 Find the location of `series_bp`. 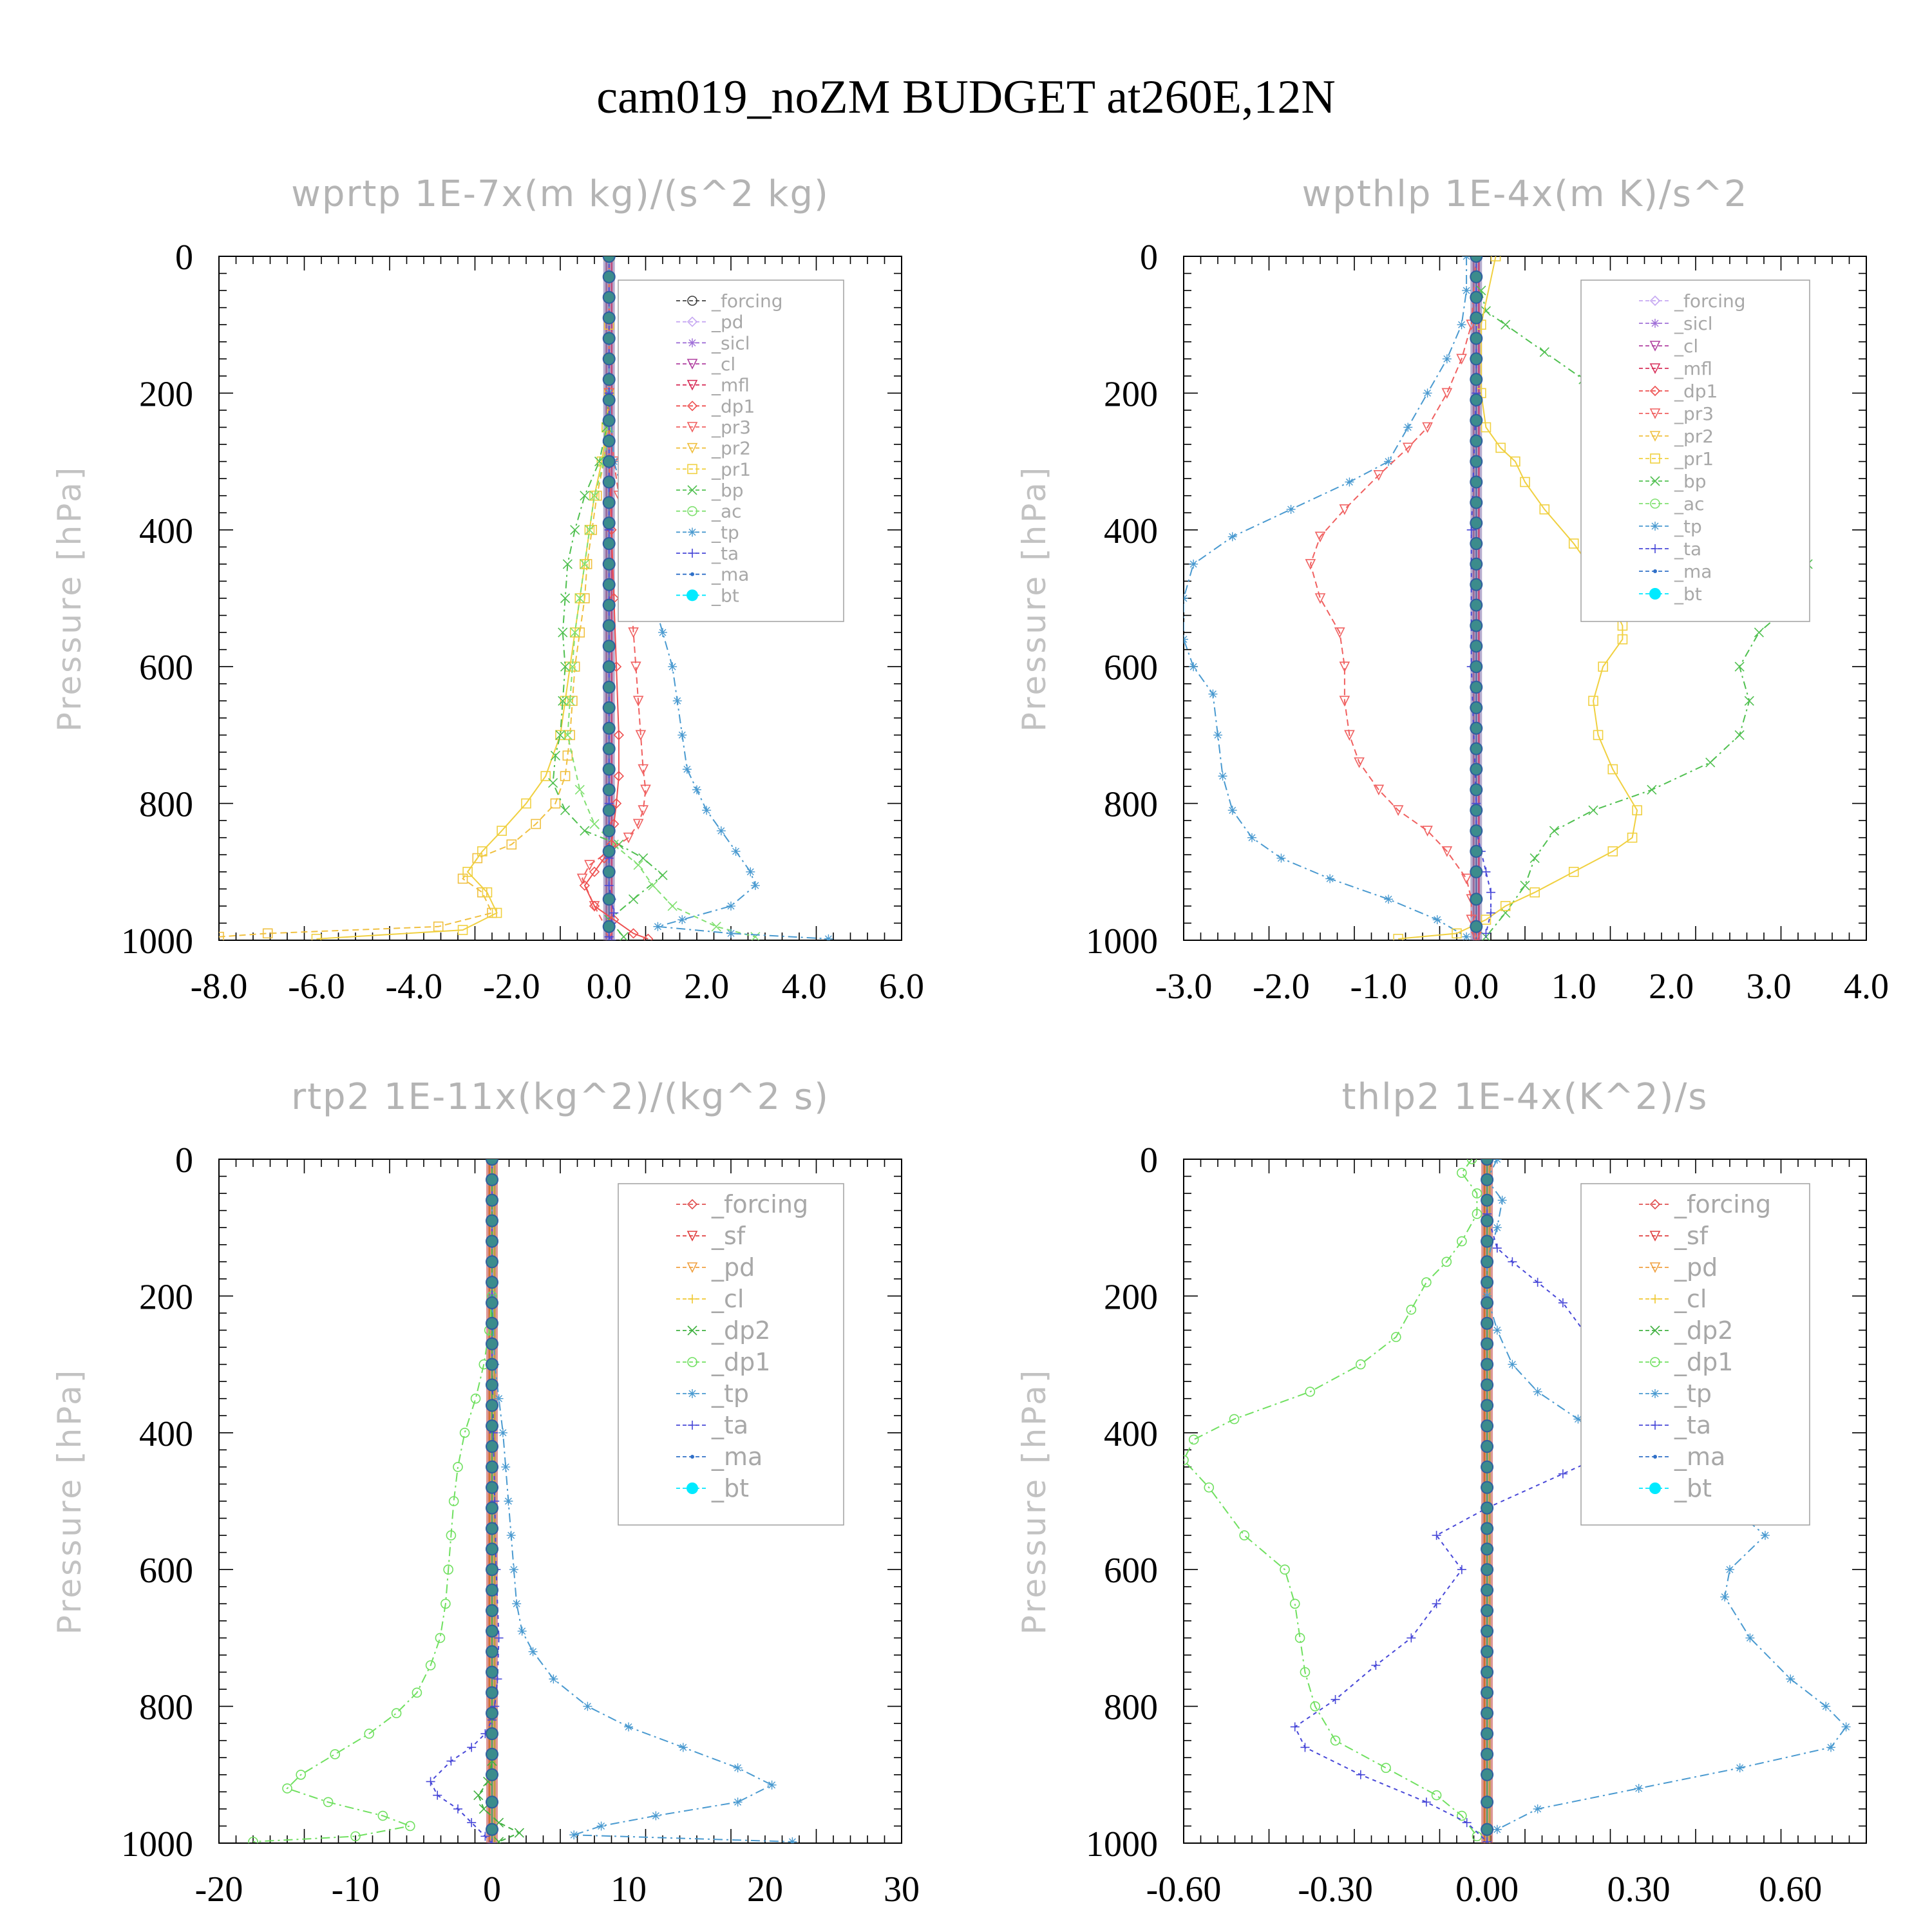

series_bp is located at coordinates (608, 598).